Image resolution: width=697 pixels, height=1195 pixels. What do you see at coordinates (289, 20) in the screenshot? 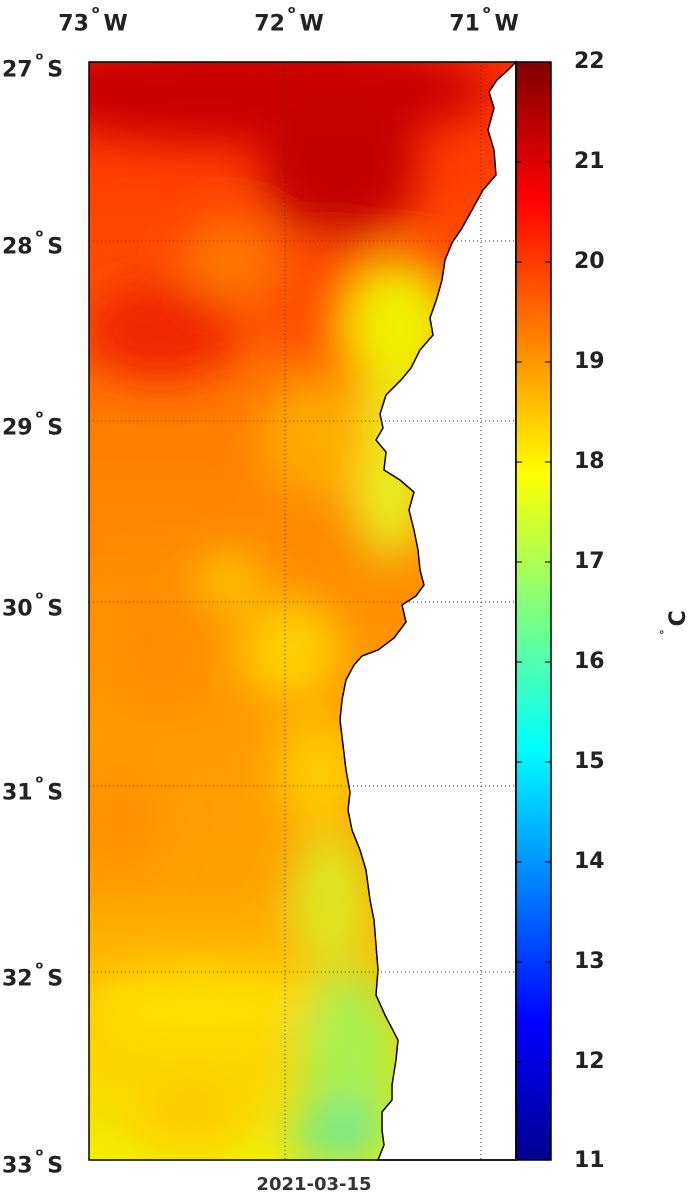
I see `lon-label-72w: 72oW` at bounding box center [289, 20].